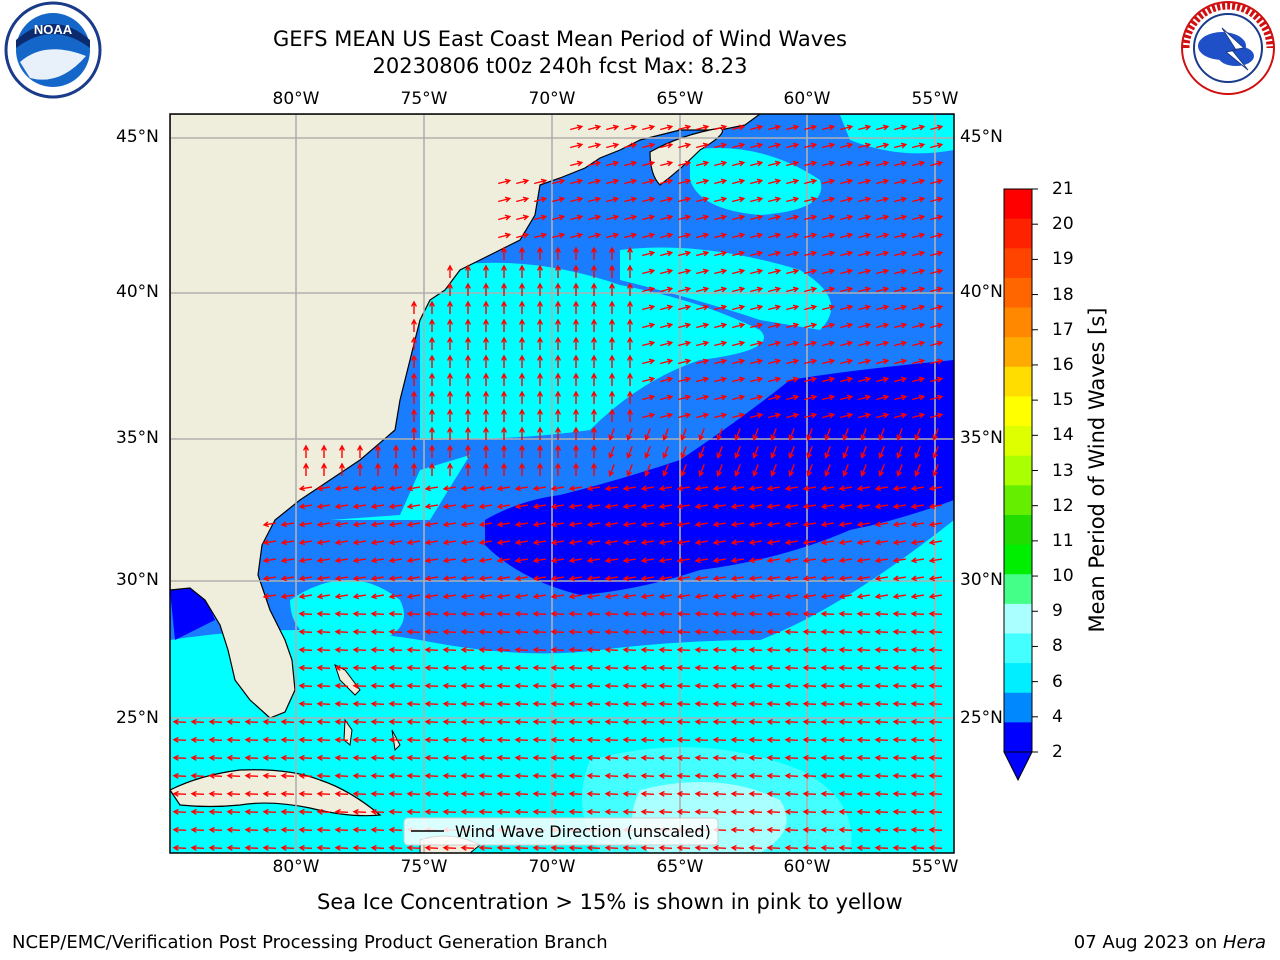 The width and height of the screenshot is (1280, 960). What do you see at coordinates (1020, 485) in the screenshot?
I see `colorbar` at bounding box center [1020, 485].